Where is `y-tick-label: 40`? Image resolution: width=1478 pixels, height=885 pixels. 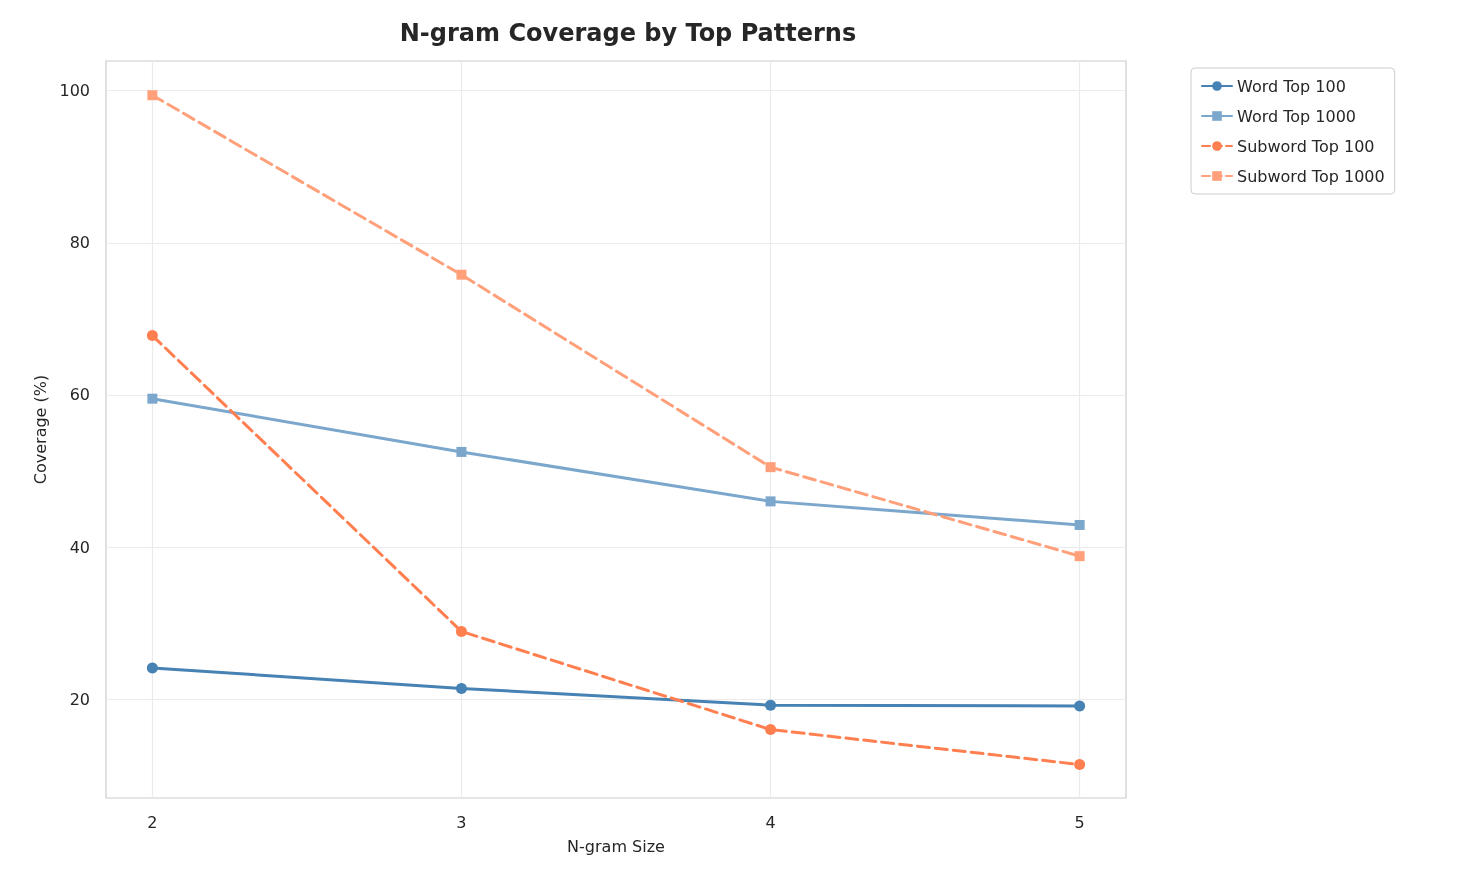
y-tick-label: 40 is located at coordinates (79, 547).